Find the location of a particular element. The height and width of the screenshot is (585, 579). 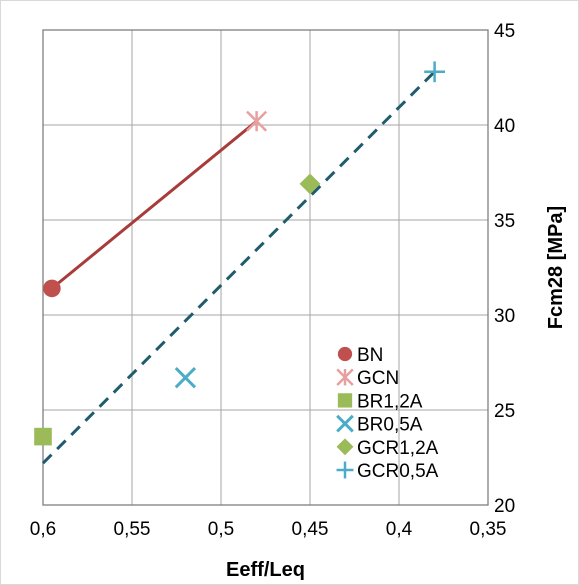

legend-label: BN is located at coordinates (370, 355).